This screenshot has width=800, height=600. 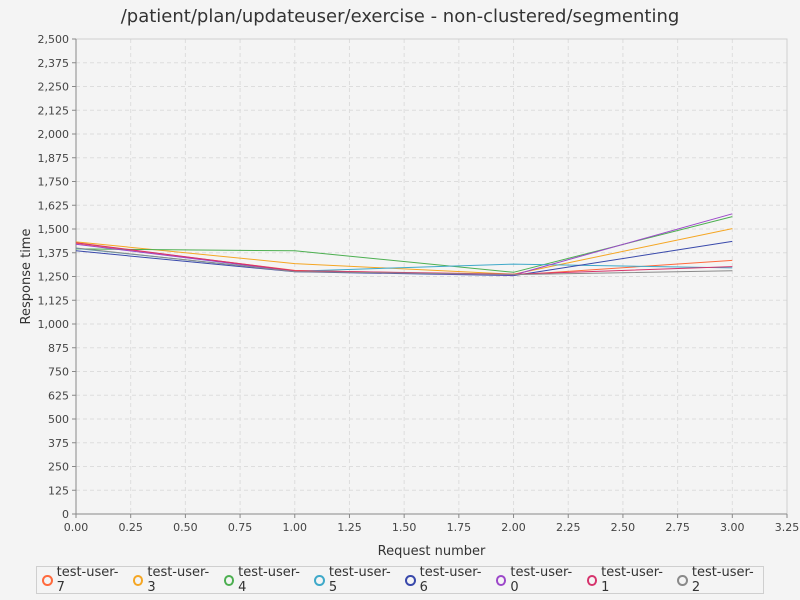 What do you see at coordinates (54, 253) in the screenshot?
I see `y-tick-label: 1,375` at bounding box center [54, 253].